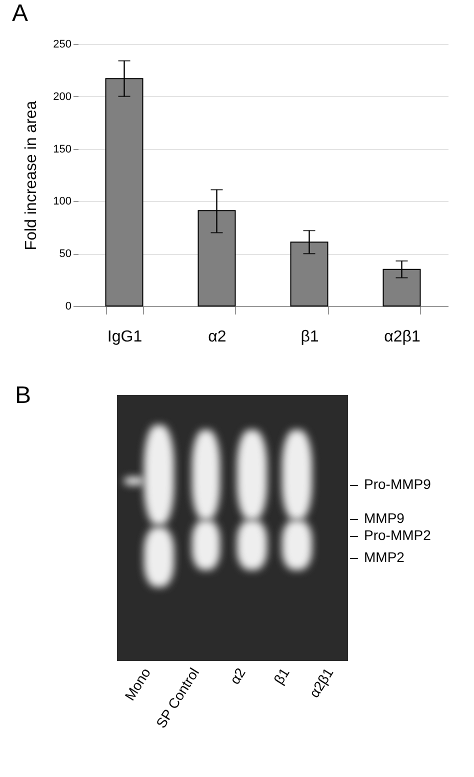  What do you see at coordinates (217, 337) in the screenshot?
I see `x-tick-label: α2` at bounding box center [217, 337].